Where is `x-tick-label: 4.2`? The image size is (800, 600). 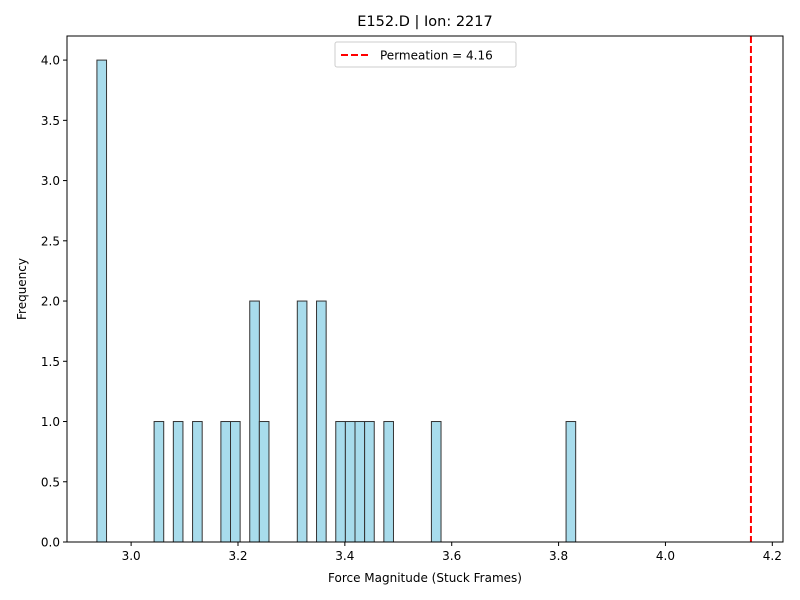 x-tick-label: 4.2 is located at coordinates (772, 556).